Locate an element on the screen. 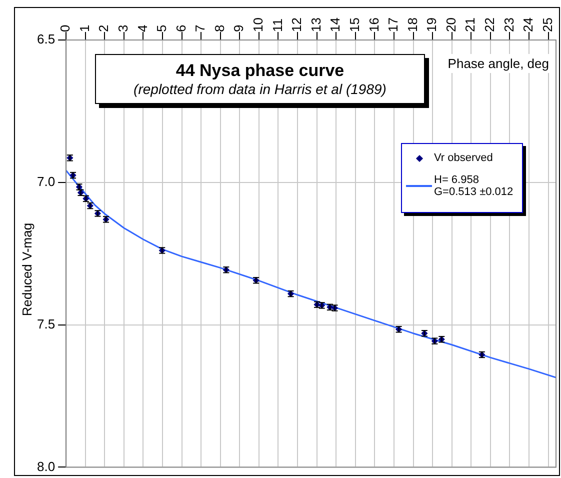  x-tick-label: 22 is located at coordinates (489, 25).